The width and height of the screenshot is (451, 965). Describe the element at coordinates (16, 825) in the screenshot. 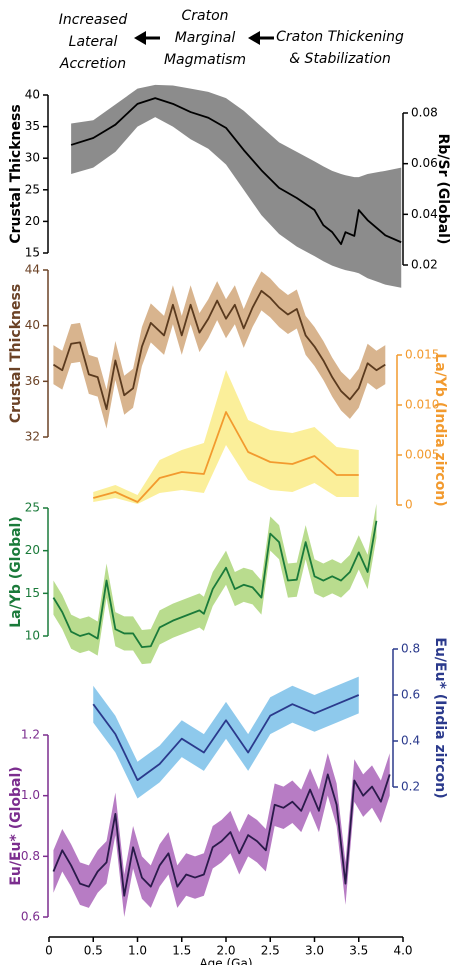

I see `axis-label: Eu/Eu* (Global)` at that location.